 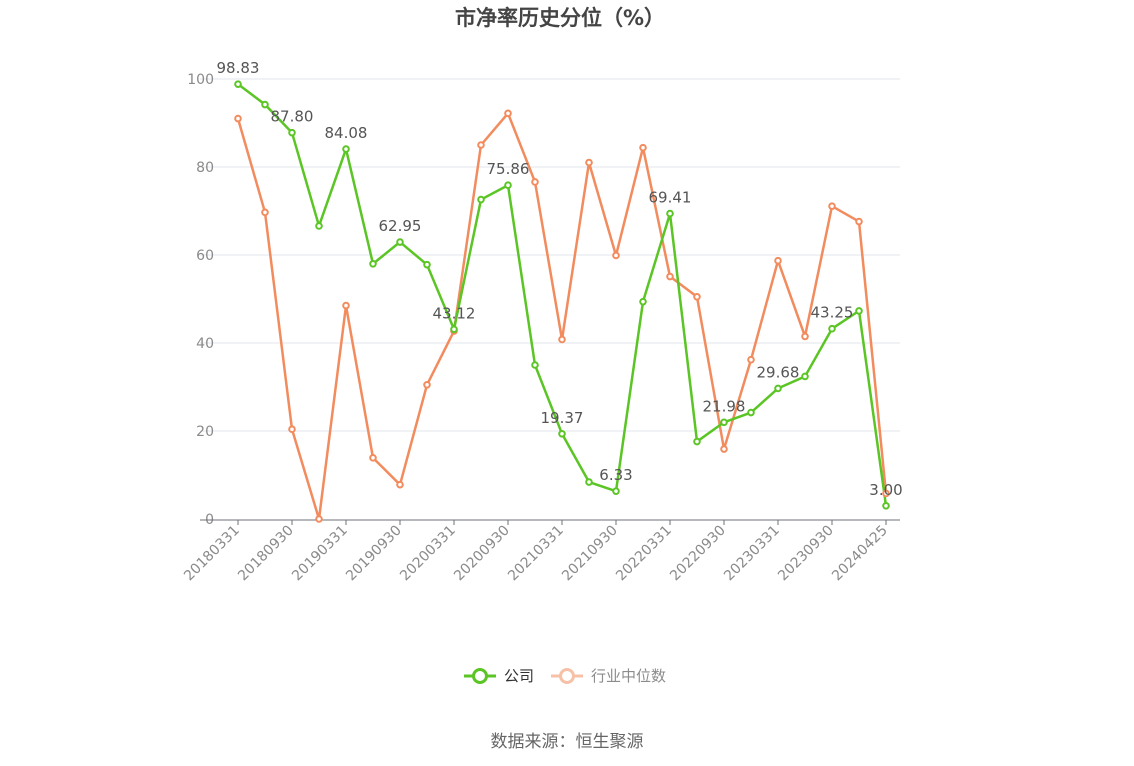 I want to click on data-label: 98.83, so click(x=238, y=68).